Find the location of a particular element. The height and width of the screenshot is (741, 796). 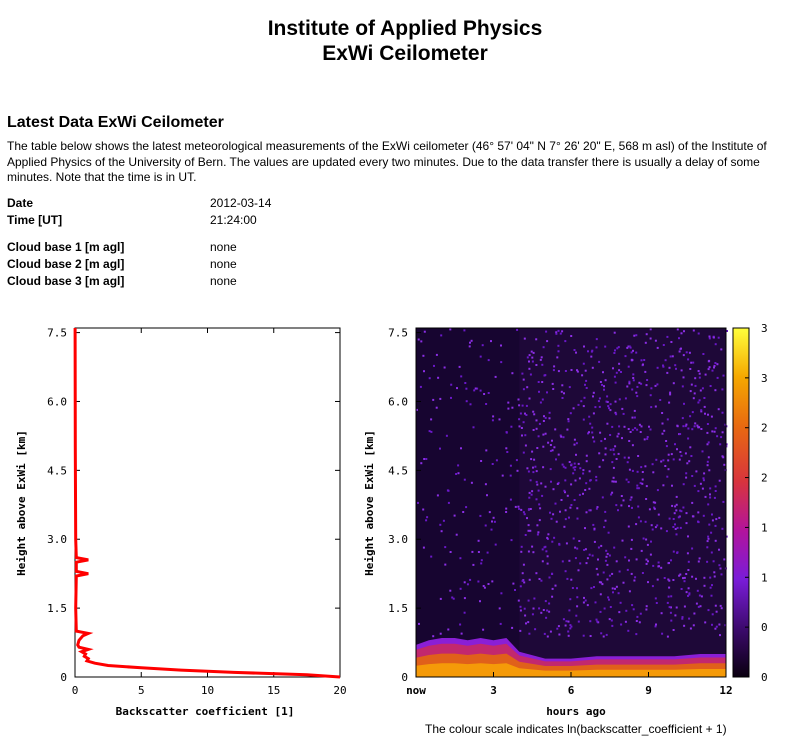

heatmap-x-tick-label: 3 is located at coordinates (493, 690).